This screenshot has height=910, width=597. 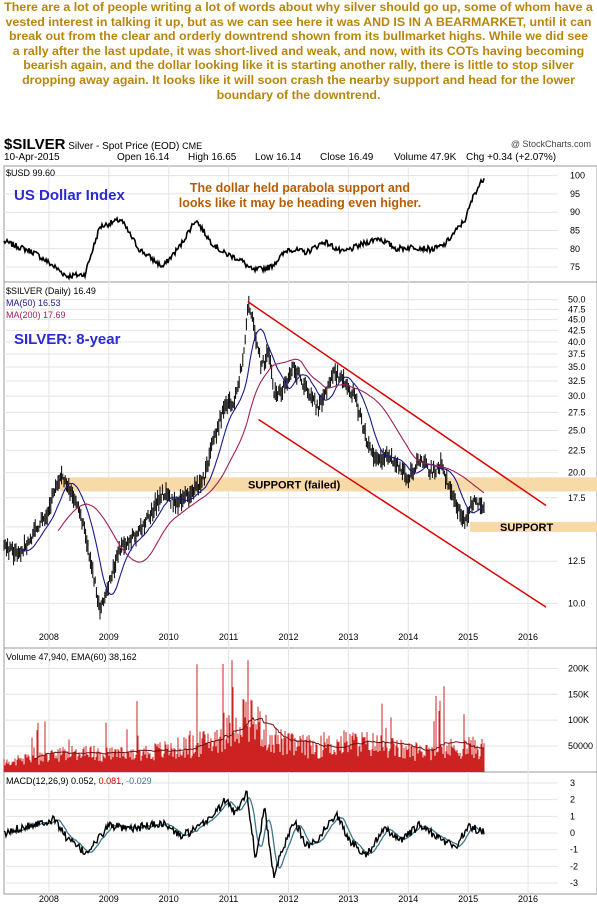 What do you see at coordinates (577, 498) in the screenshot?
I see `y-tick-label: 17.5` at bounding box center [577, 498].